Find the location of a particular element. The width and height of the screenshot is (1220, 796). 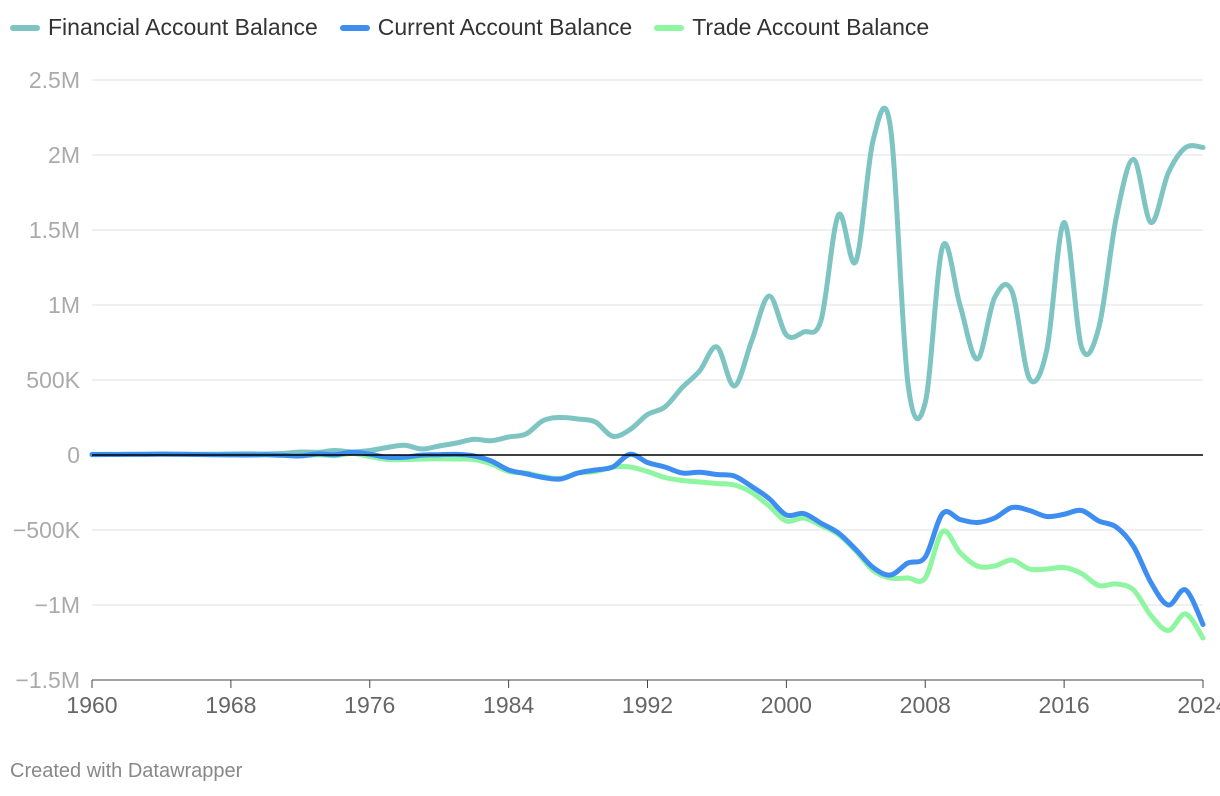

x-tick-label: 1984 is located at coordinates (508, 705).